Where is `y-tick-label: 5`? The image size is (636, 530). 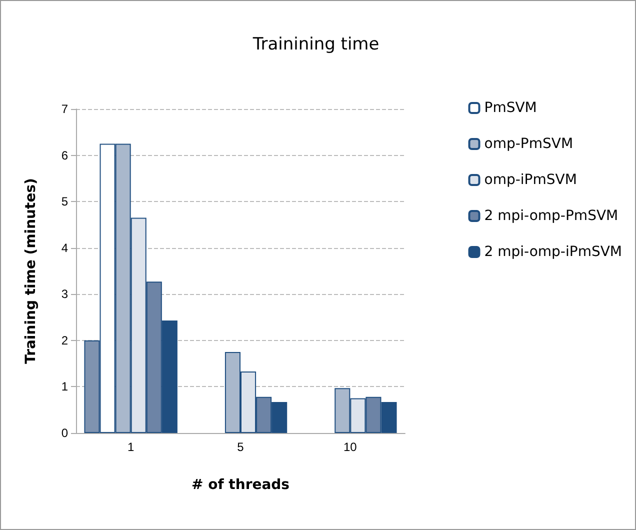 y-tick-label: 5 is located at coordinates (64, 201).